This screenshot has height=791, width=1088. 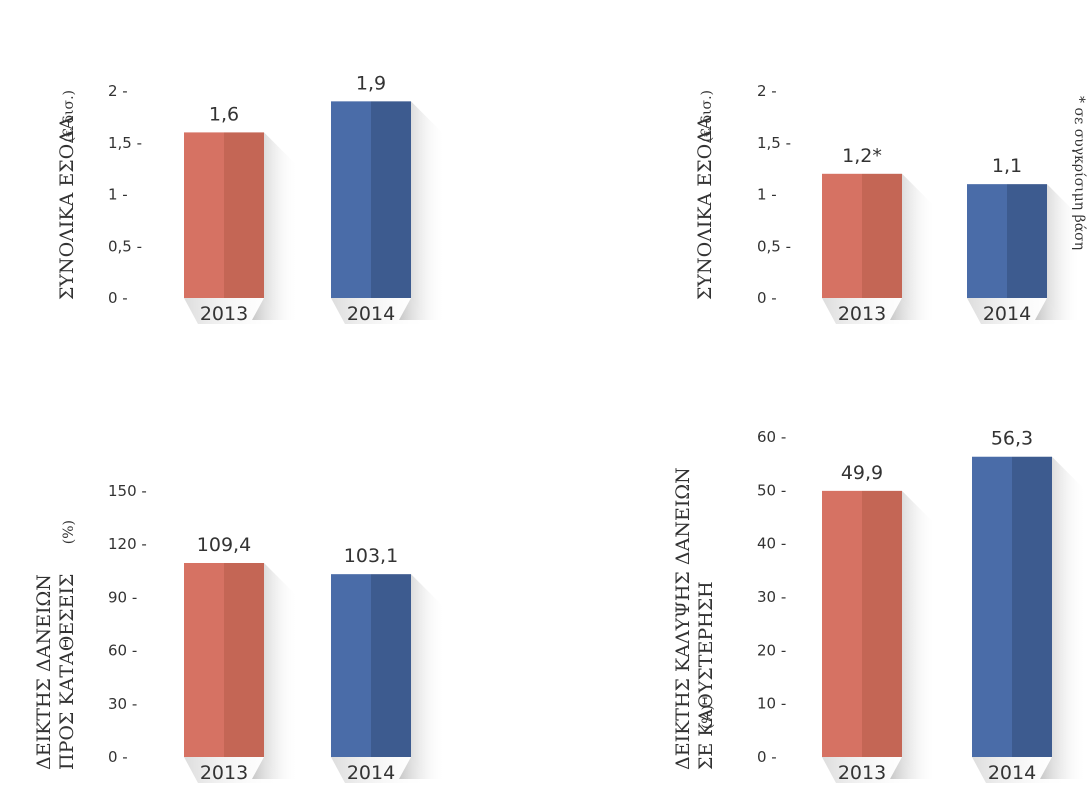 I want to click on bar-2014: 103,1 2014, so click(x=388, y=664).